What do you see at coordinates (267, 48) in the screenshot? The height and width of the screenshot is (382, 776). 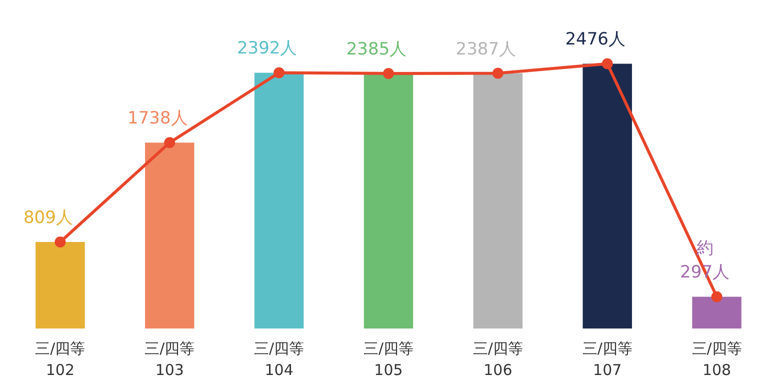 I see `data-label: 2392人` at bounding box center [267, 48].